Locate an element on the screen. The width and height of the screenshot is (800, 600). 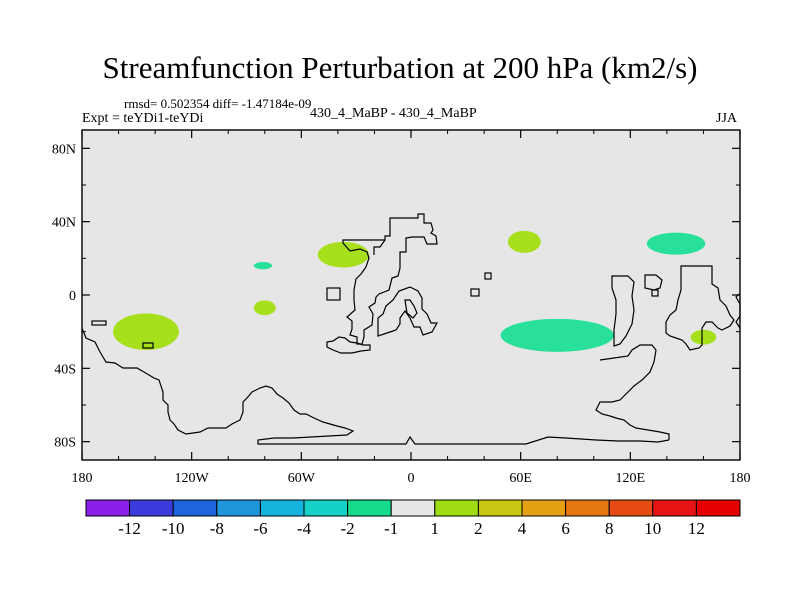
colorbar-label-10: 6 is located at coordinates (565, 528).